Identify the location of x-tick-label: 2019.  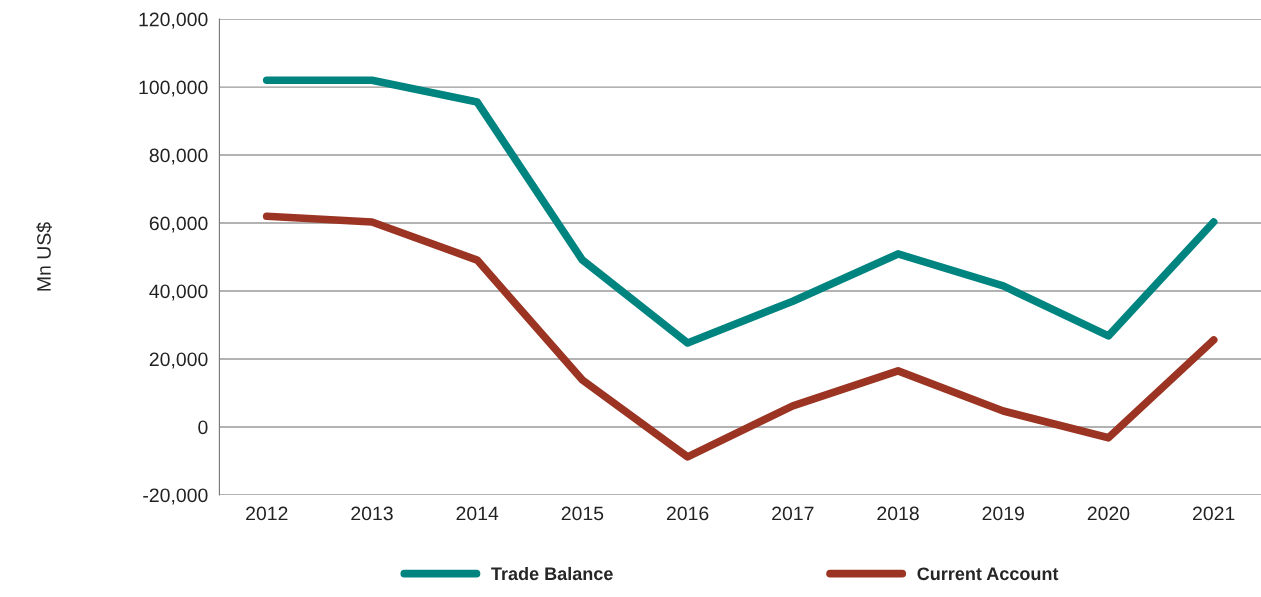
(1003, 513).